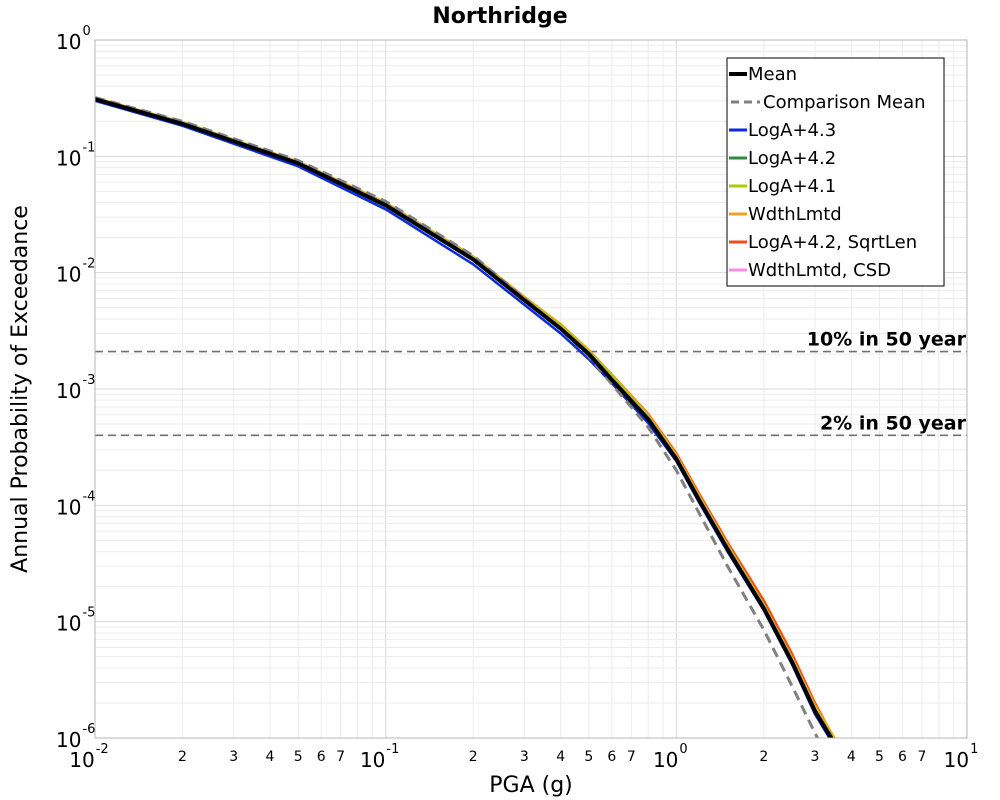  I want to click on y-axis-label: Annual Probability of Exceedance, so click(20, 389).